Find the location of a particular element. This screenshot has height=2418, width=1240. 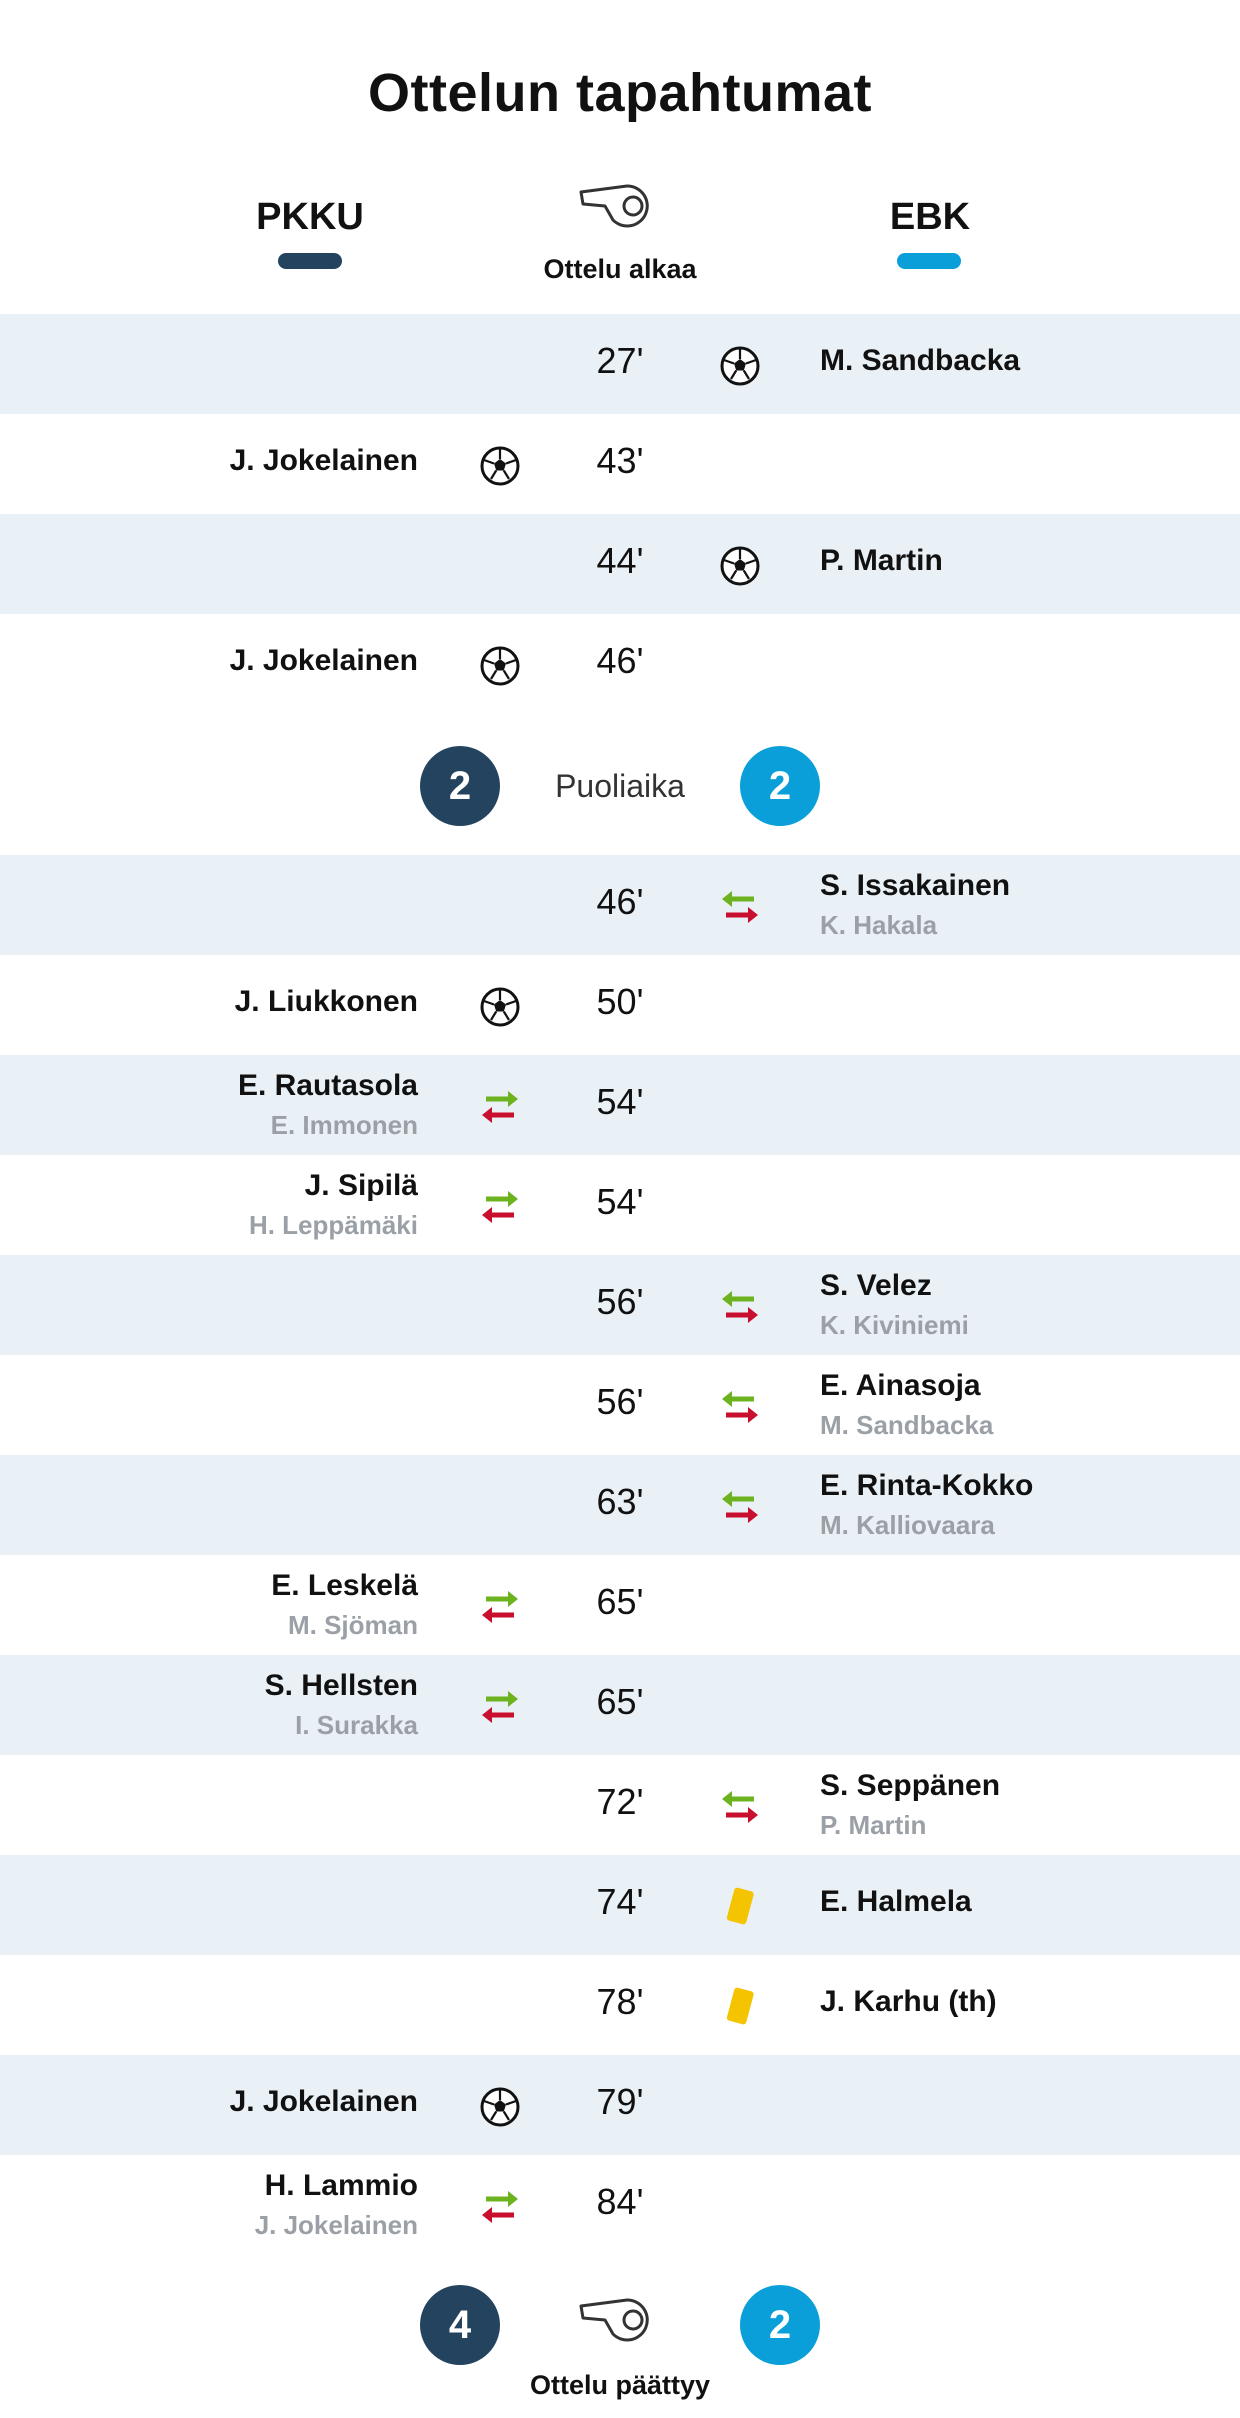

halftime-away-score: 2 is located at coordinates (780, 786).